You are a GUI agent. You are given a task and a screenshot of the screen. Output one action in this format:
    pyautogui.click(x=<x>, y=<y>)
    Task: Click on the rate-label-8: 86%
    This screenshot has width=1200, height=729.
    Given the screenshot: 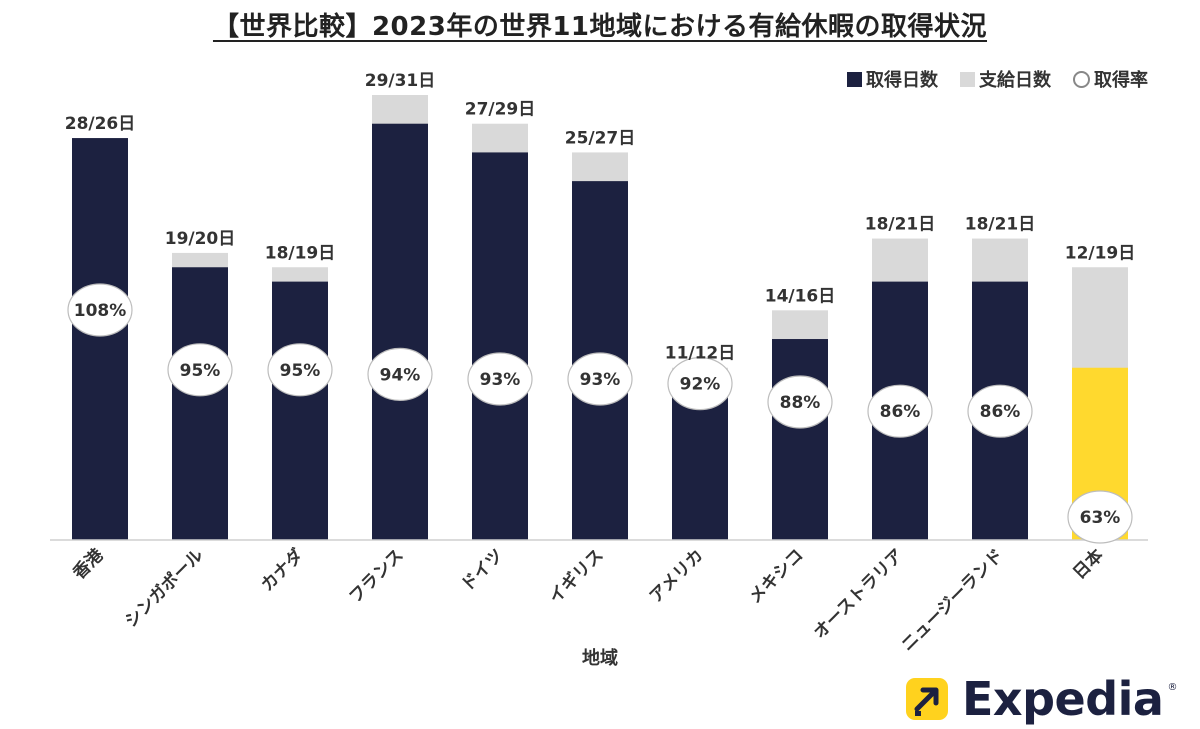 What is the action you would take?
    pyautogui.click(x=900, y=412)
    